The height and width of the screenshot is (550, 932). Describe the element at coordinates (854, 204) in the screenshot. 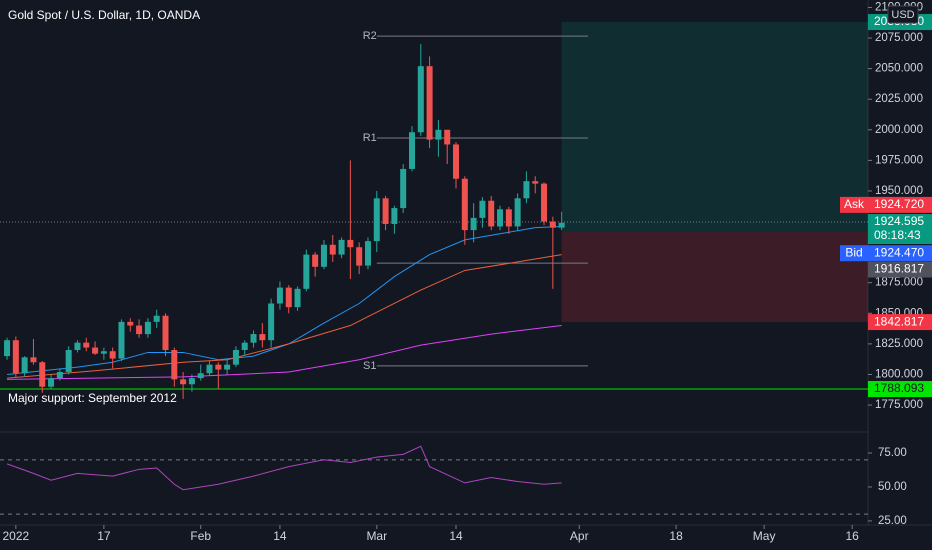

I see `ask-name-box` at that location.